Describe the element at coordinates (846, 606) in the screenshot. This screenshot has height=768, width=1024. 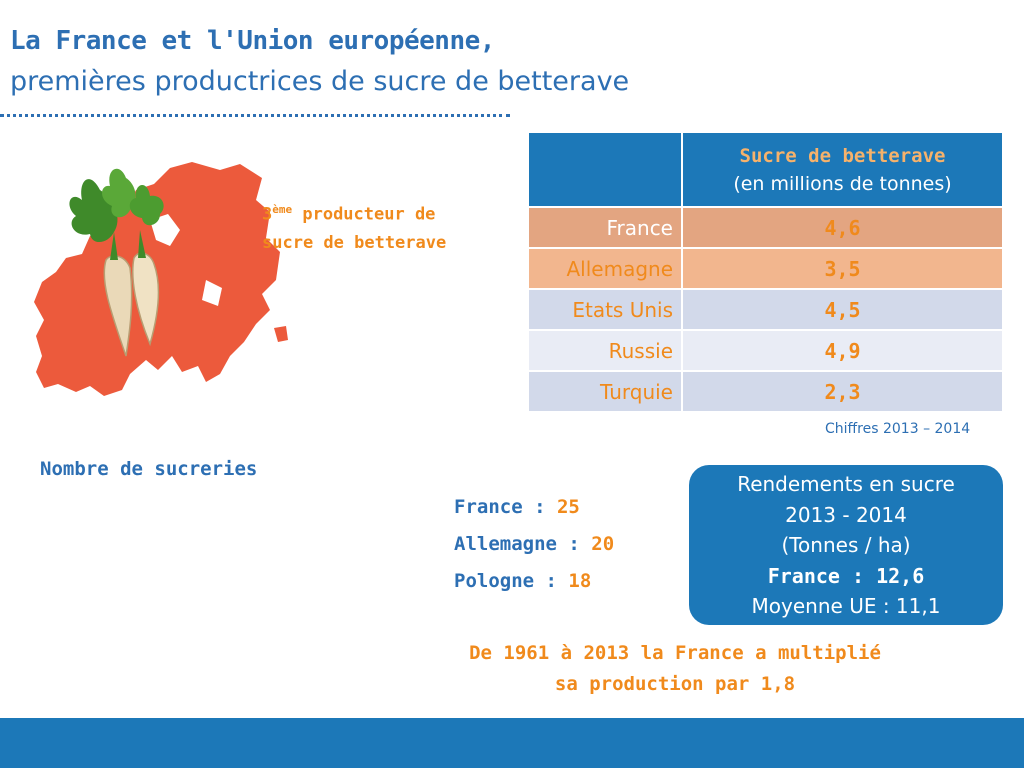
I see `yield-line-average: Moyenne UE : 11,1` at that location.